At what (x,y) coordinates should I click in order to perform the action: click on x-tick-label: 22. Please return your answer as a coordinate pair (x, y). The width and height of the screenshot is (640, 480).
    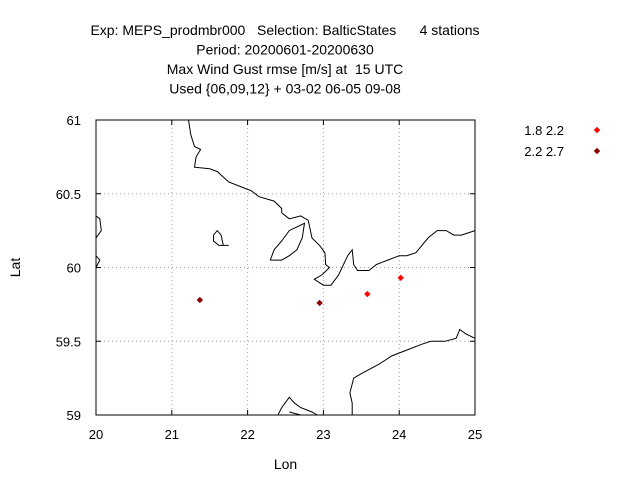
    Looking at the image, I should click on (247, 434).